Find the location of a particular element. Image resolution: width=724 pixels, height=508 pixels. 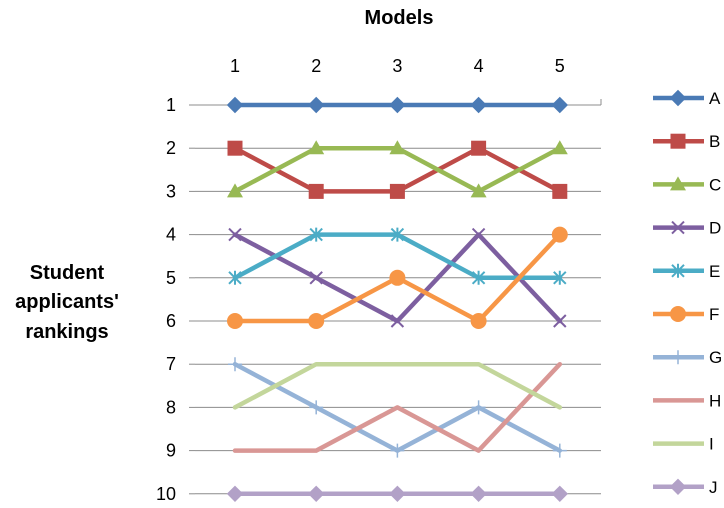

legend-item-e-label: E is located at coordinates (714, 271).